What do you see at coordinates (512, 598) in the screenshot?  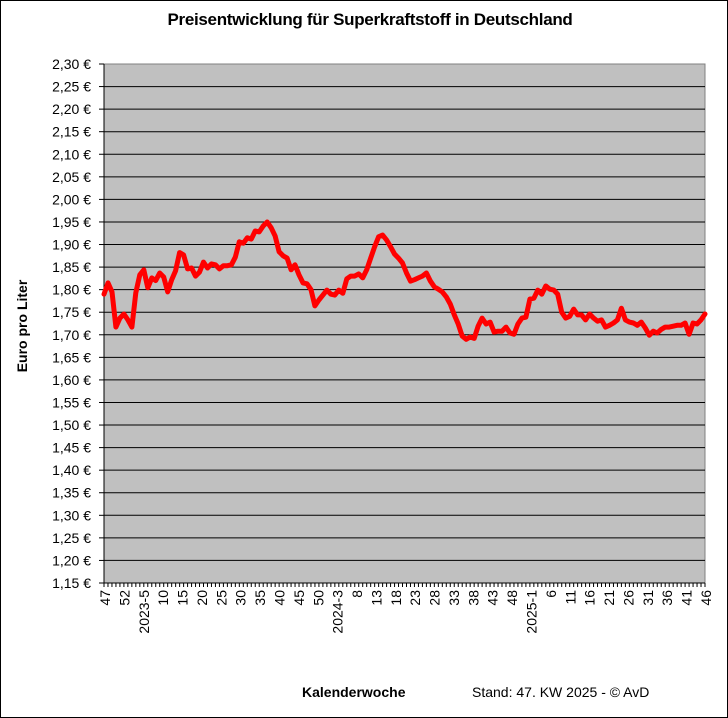 I see `x-tick-label: 48` at bounding box center [512, 598].